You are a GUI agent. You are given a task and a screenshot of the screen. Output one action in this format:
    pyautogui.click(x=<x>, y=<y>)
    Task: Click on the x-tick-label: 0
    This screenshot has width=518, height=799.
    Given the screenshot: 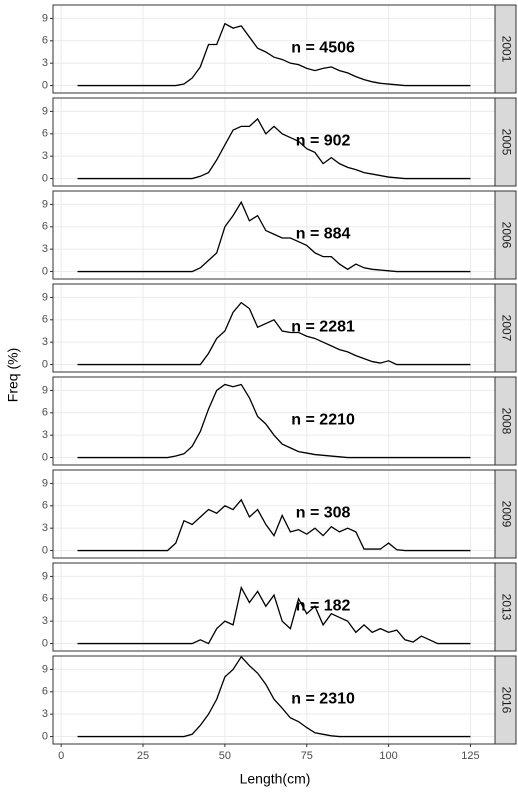 What is the action you would take?
    pyautogui.click(x=61, y=756)
    